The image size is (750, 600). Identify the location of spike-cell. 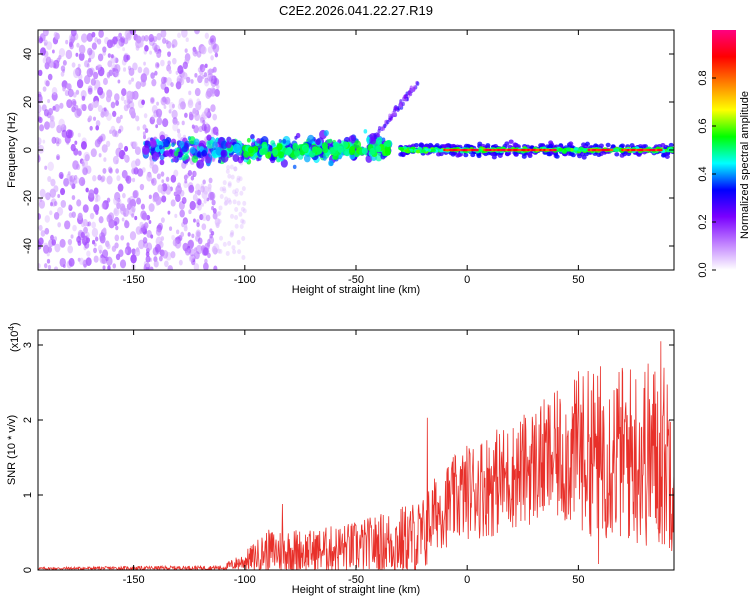
(388, 122).